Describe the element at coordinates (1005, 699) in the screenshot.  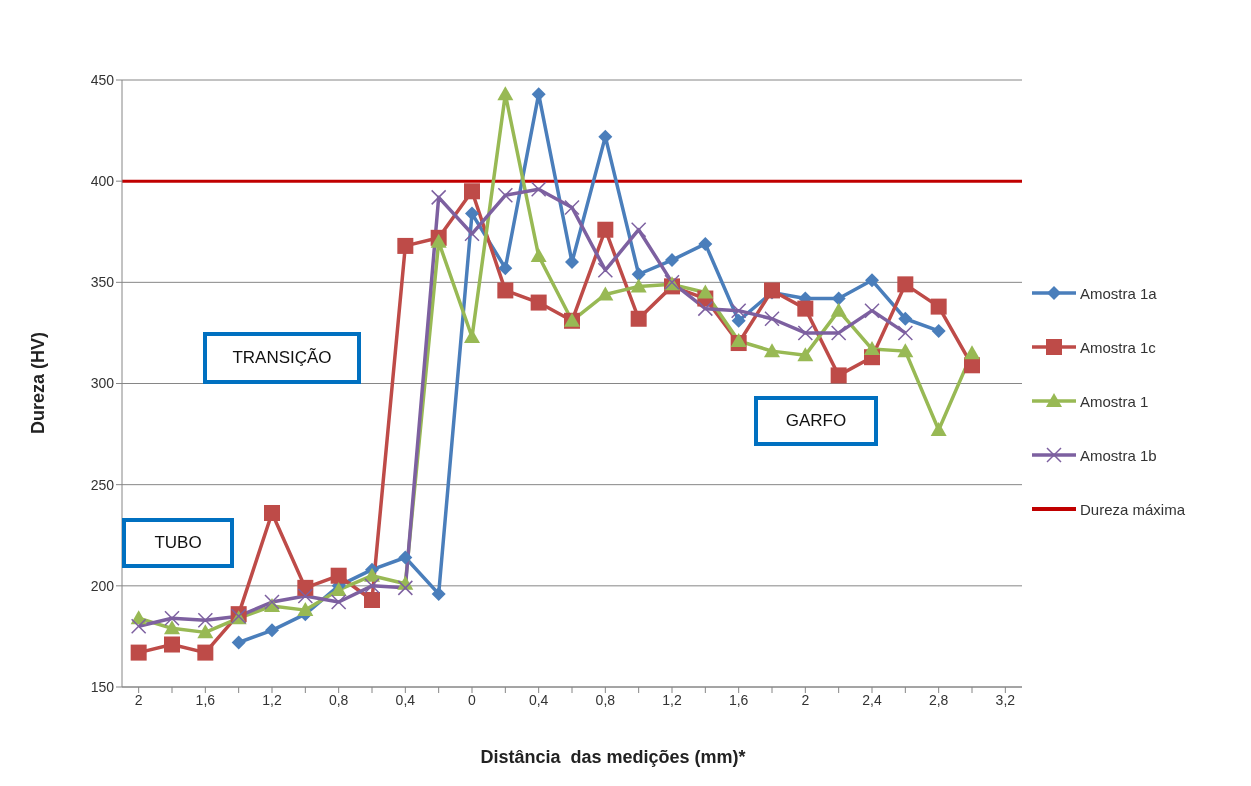
I see `x-tick-label: 3,2` at that location.